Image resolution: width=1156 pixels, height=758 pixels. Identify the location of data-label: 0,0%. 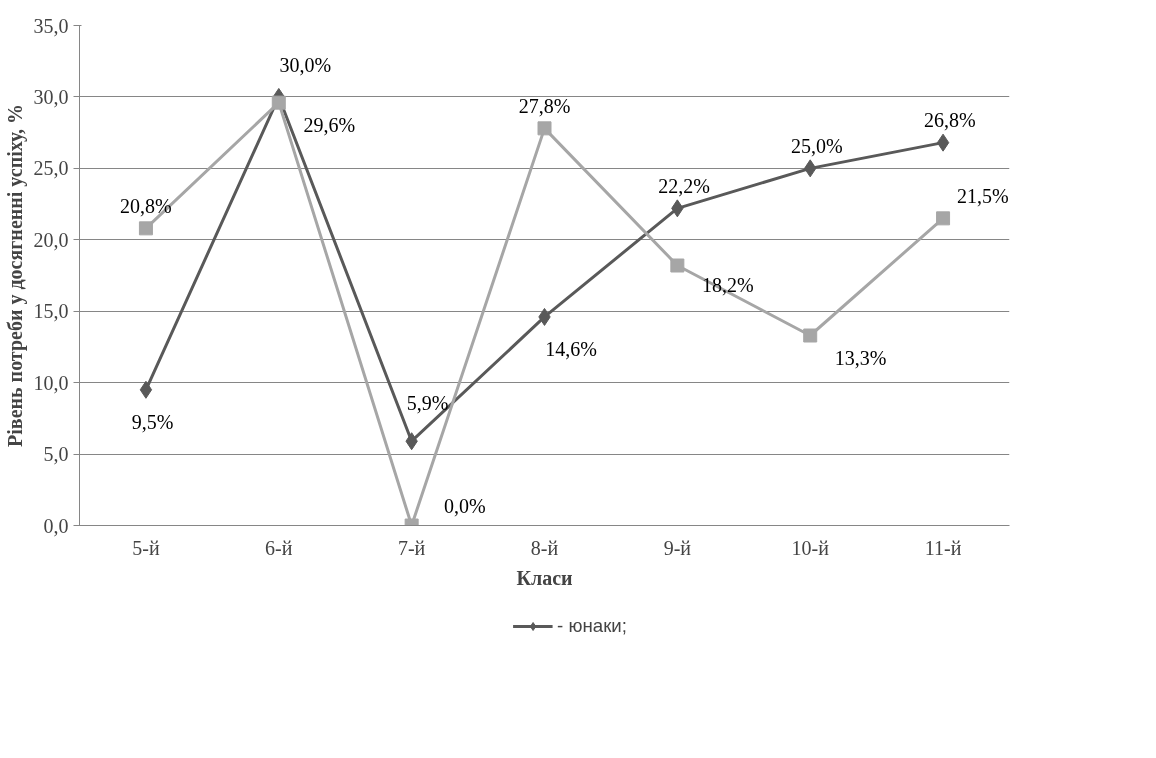
(464, 505).